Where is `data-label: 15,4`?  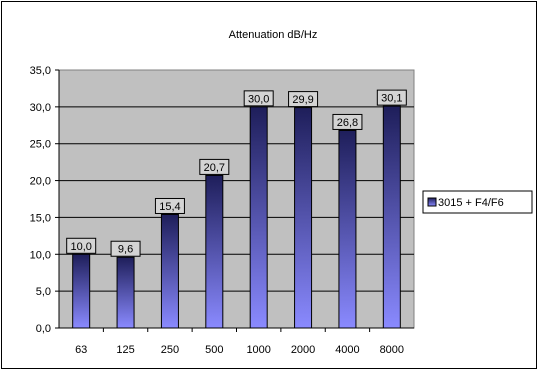
data-label: 15,4 is located at coordinates (169, 207).